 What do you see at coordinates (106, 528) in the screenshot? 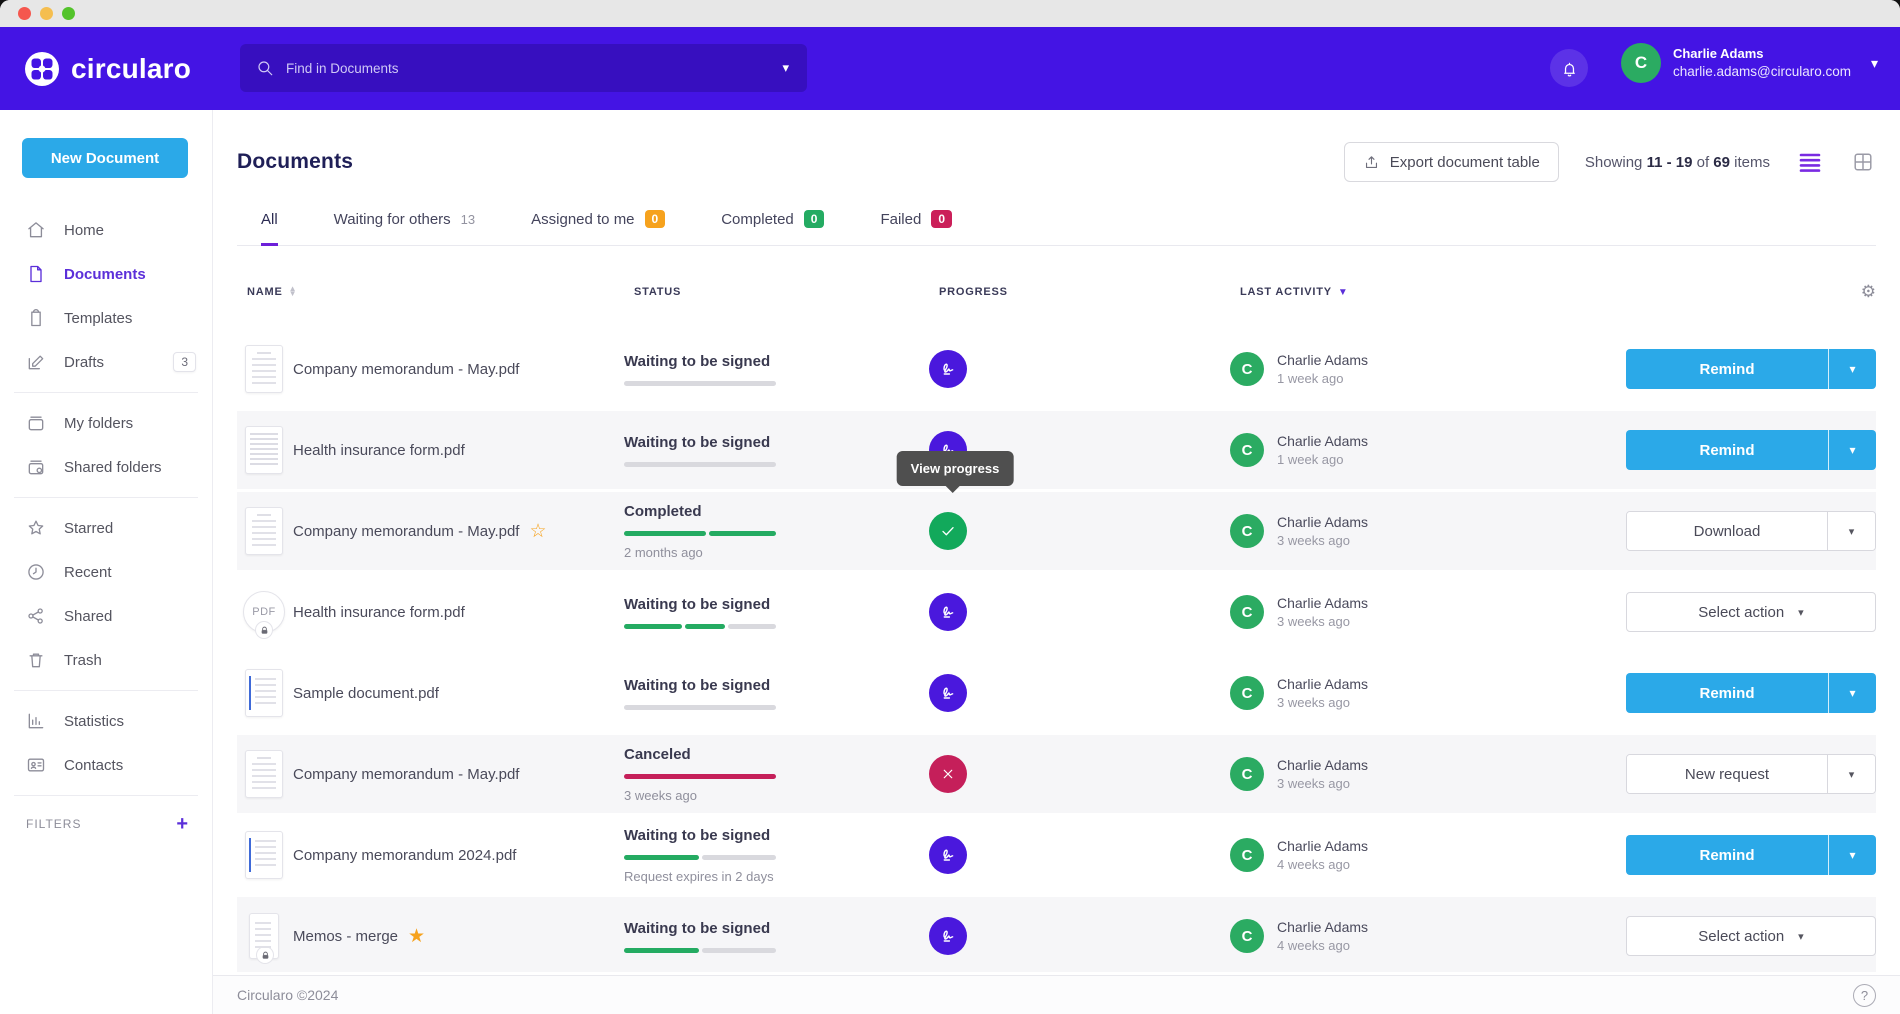
I see `sidebar-item-starred: Starred` at bounding box center [106, 528].